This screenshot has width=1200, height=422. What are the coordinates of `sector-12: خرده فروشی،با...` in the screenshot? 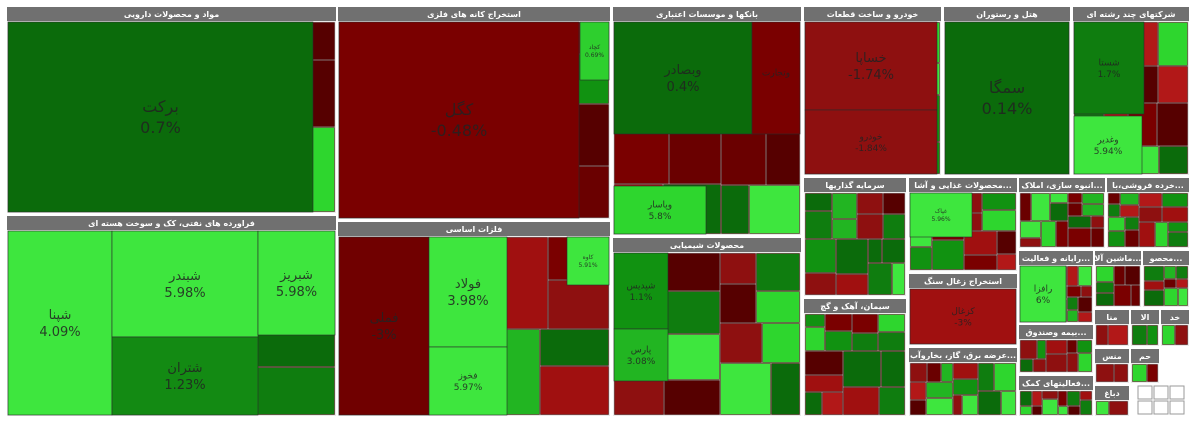 It's located at (1148, 213).